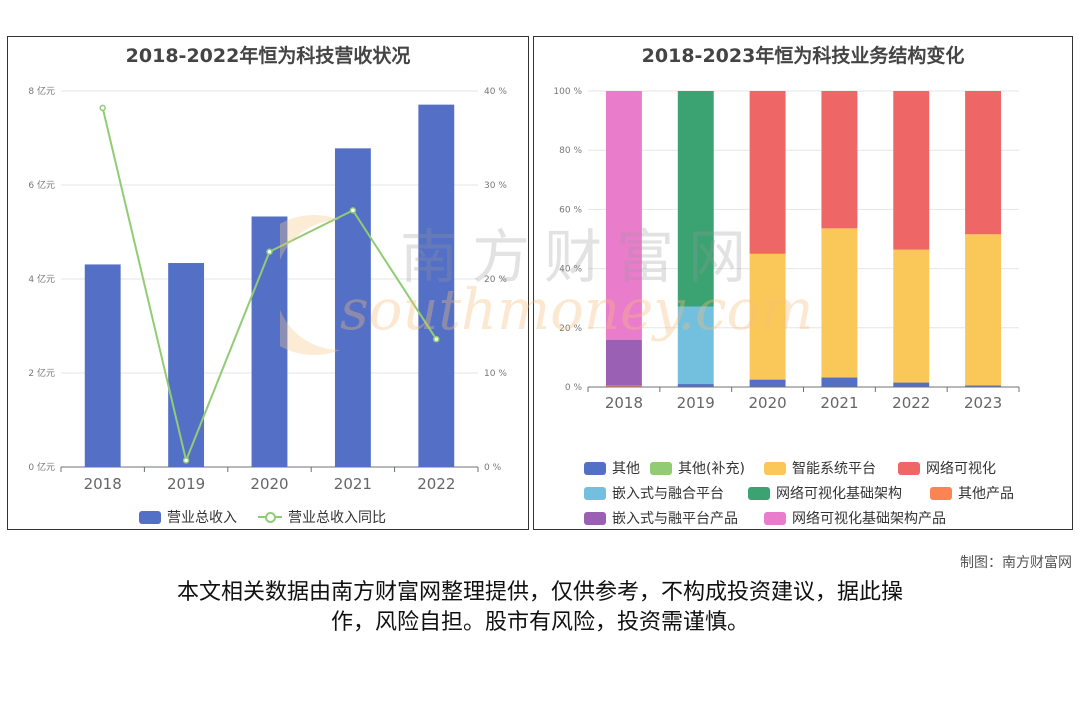 This screenshot has width=1080, height=720. Describe the element at coordinates (41, 373) in the screenshot. I see `y-left-tick-label: 2 亿元` at that location.